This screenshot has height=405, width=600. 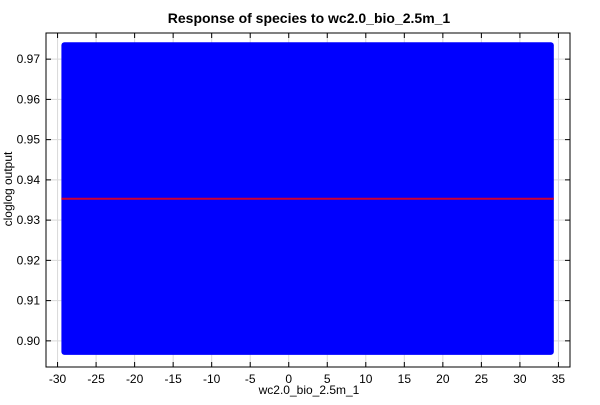 What do you see at coordinates (58, 379) in the screenshot?
I see `x-tick-label: -30` at bounding box center [58, 379].